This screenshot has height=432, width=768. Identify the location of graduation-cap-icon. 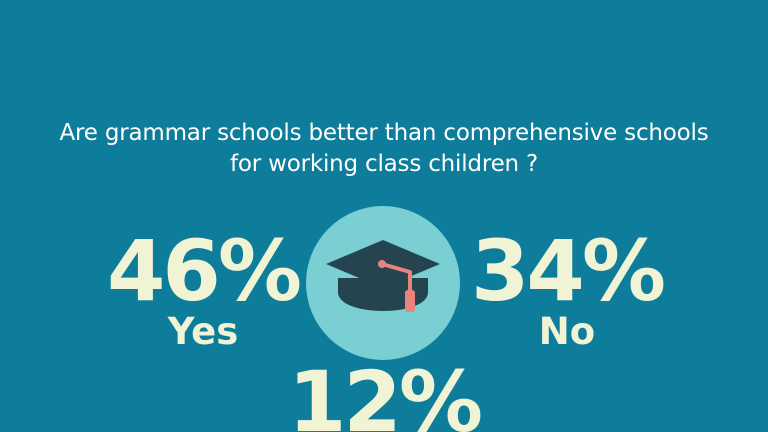
(383, 283).